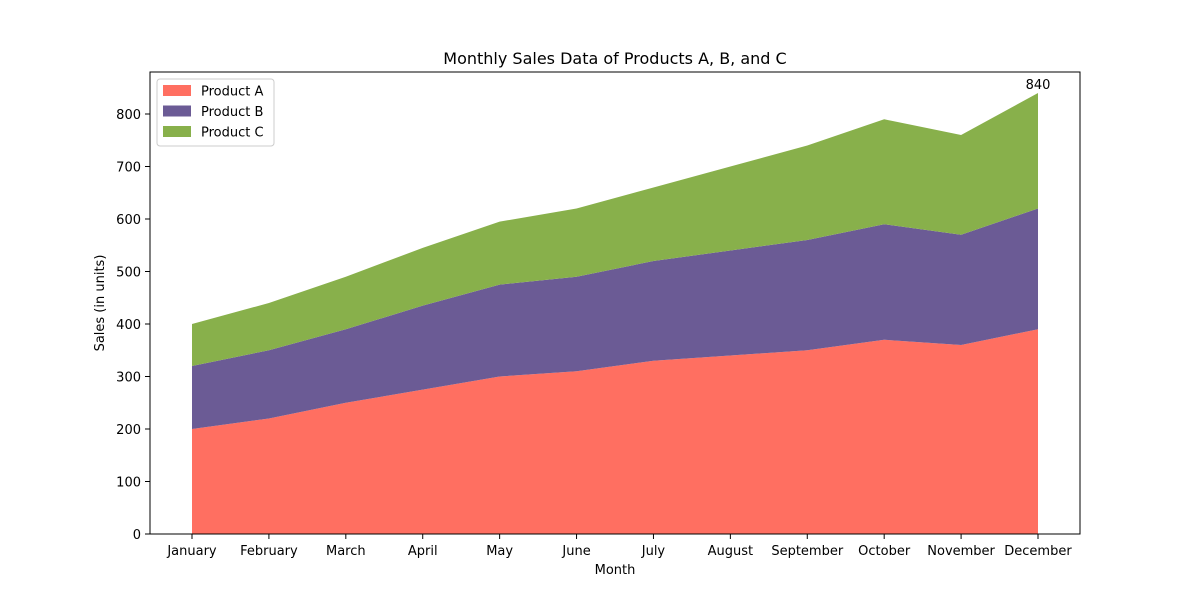 This screenshot has height=600, width=1200. I want to click on x-tick-label: December, so click(1038, 551).